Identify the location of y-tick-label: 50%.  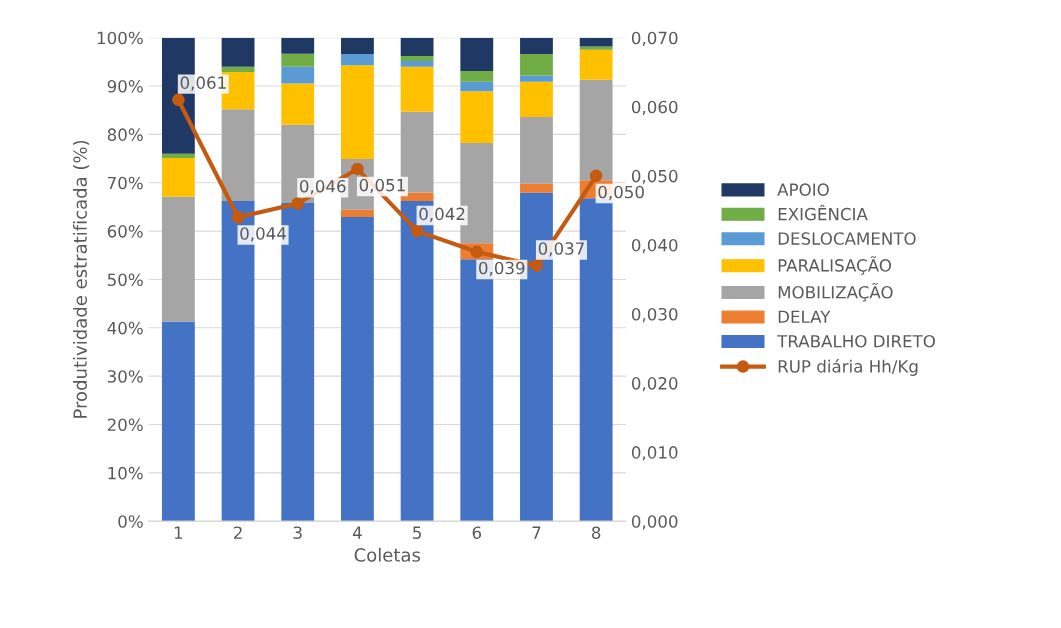
(125, 280).